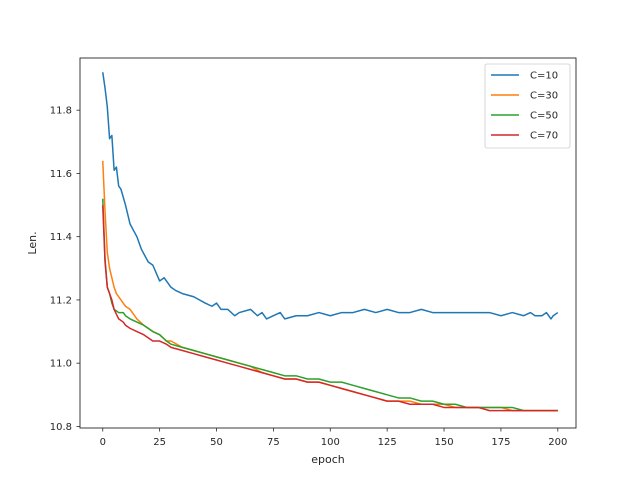  What do you see at coordinates (61, 111) in the screenshot?
I see `y-tick-label: 11.8` at bounding box center [61, 111].